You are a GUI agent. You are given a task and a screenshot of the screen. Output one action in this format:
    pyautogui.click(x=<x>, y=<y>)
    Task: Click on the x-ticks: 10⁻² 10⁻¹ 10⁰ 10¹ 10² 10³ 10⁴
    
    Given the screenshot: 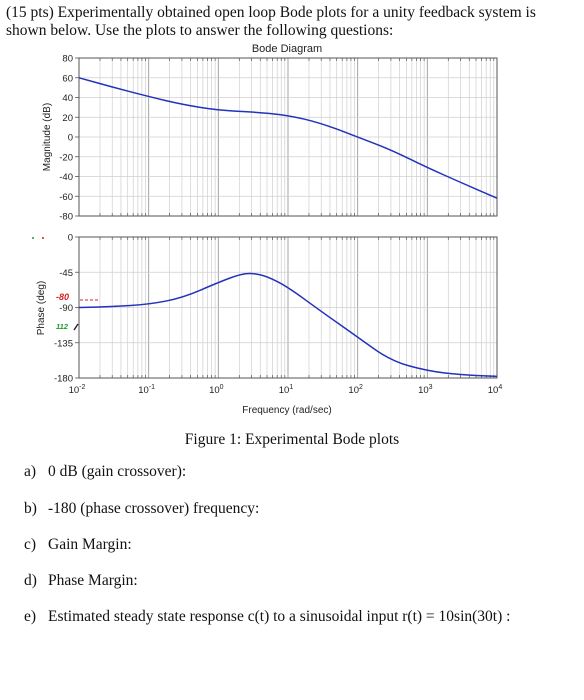 What is the action you would take?
    pyautogui.click(x=286, y=390)
    